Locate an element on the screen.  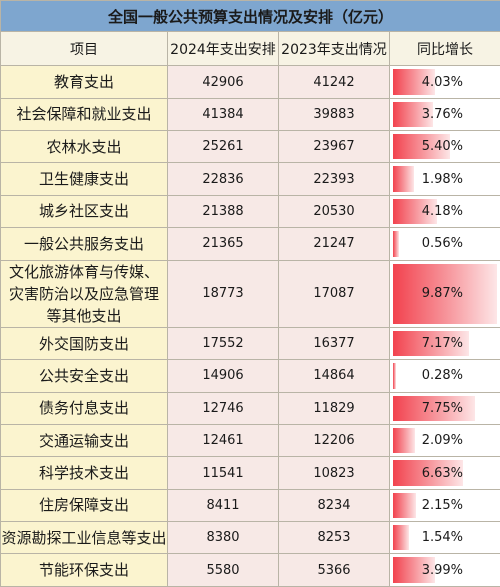
value-2023: 11829 is located at coordinates (334, 408).